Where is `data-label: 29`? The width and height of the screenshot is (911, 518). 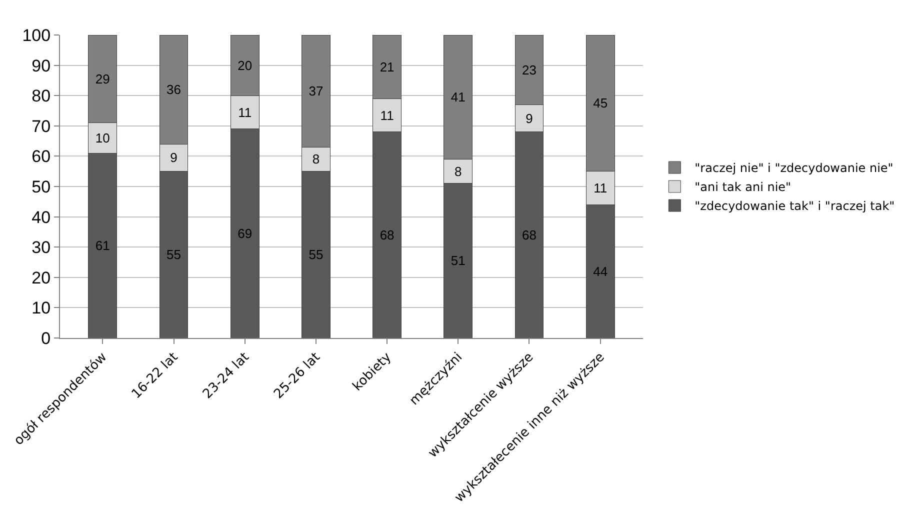
data-label: 29 is located at coordinates (102, 78).